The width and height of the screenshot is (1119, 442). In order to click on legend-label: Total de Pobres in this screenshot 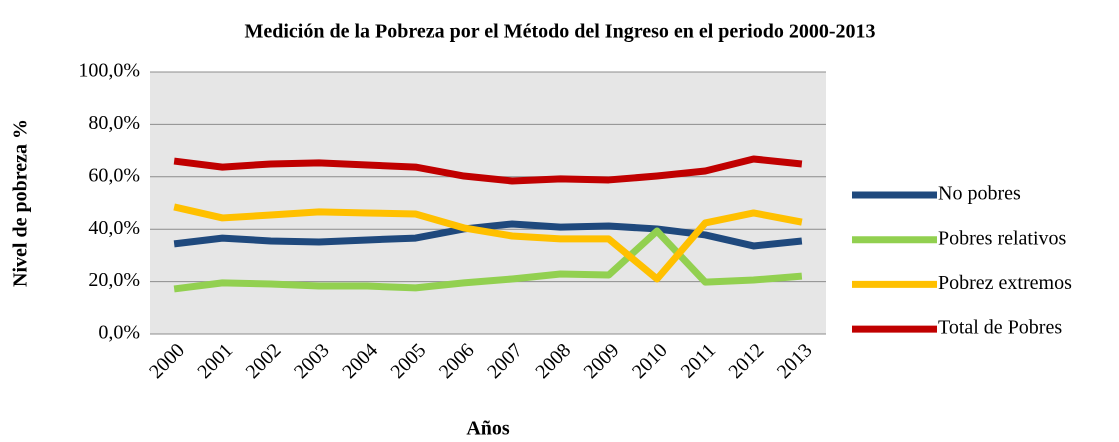, I will do `click(1000, 328)`.